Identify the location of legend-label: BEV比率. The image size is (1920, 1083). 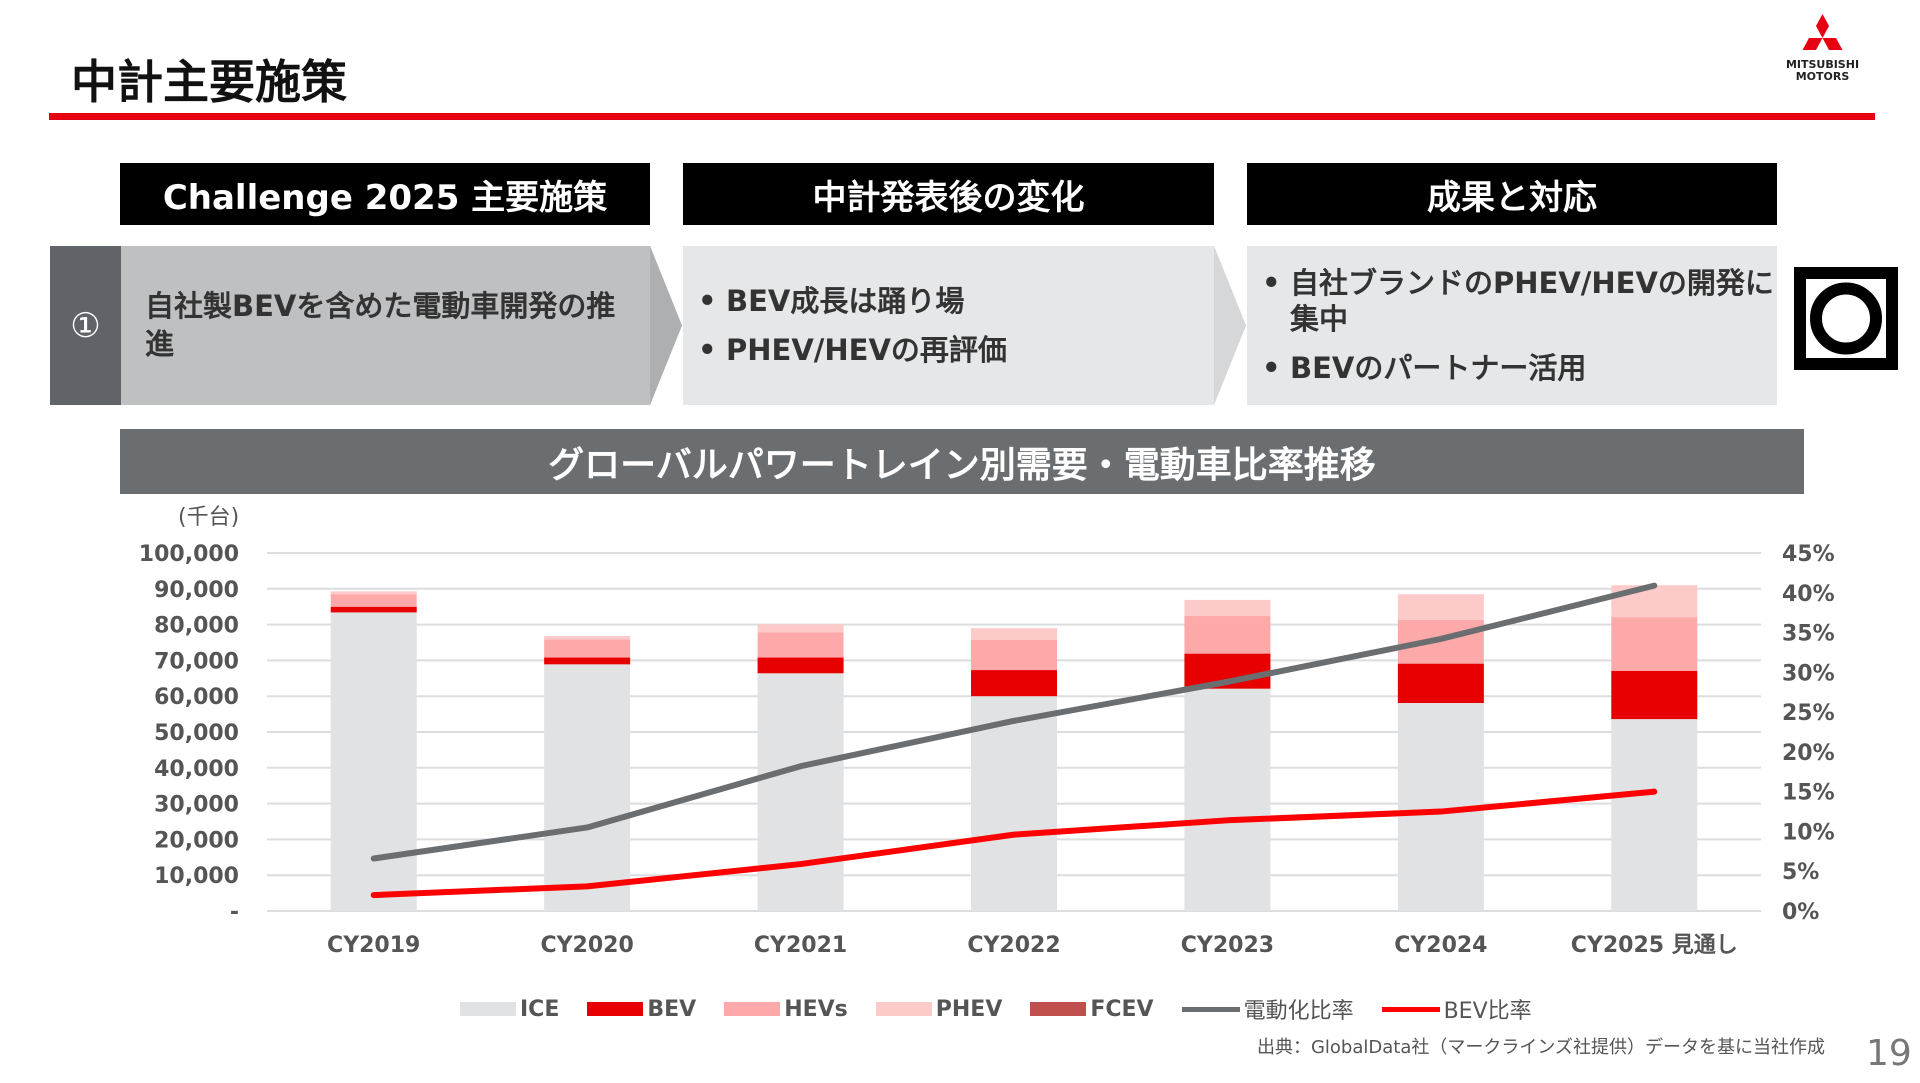
(1487, 1011).